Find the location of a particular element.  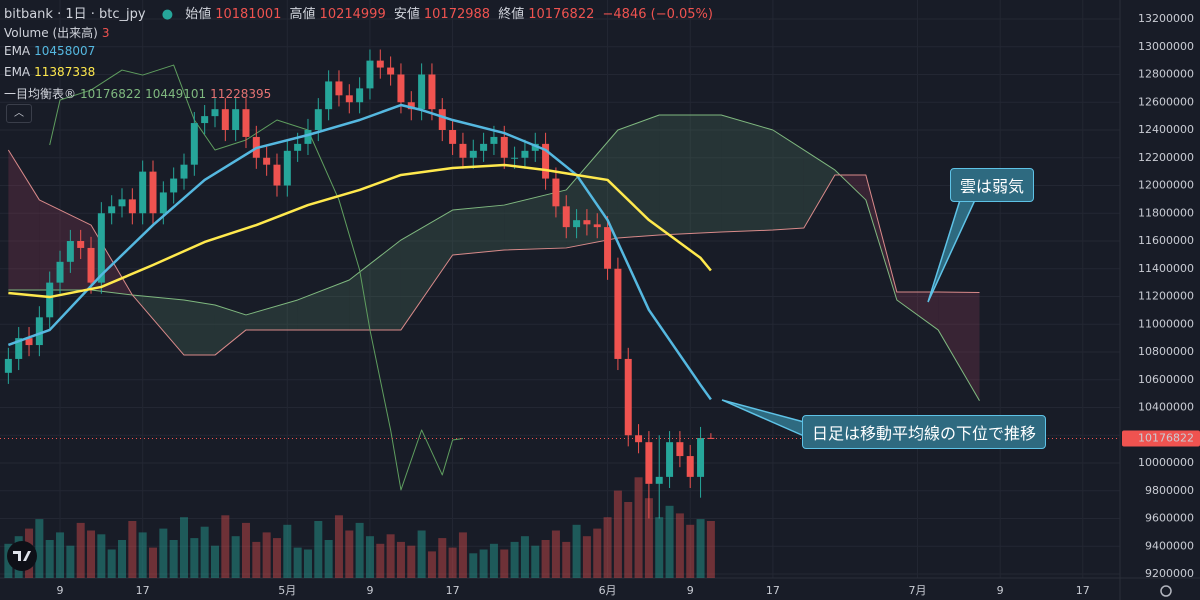

legend-value: 10458007 is located at coordinates (65, 51).